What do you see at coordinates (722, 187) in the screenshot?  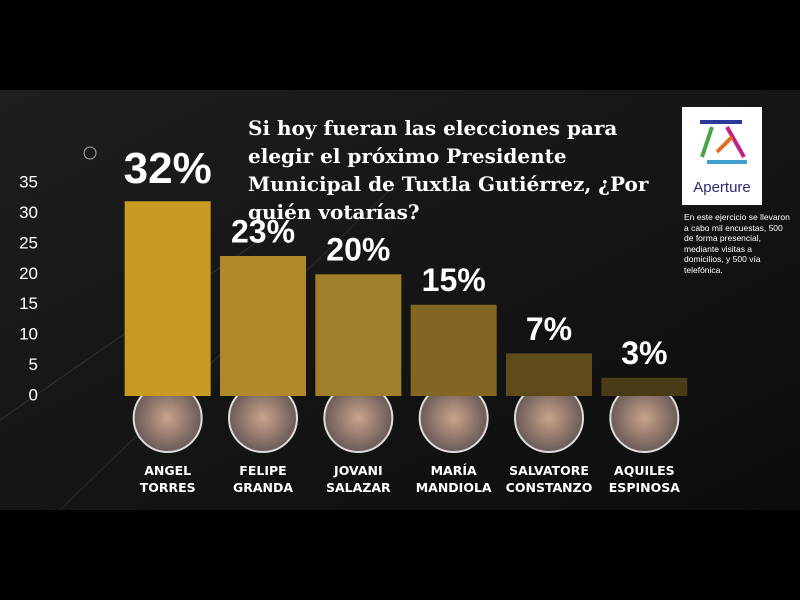 I see `logo-text: Aperture` at bounding box center [722, 187].